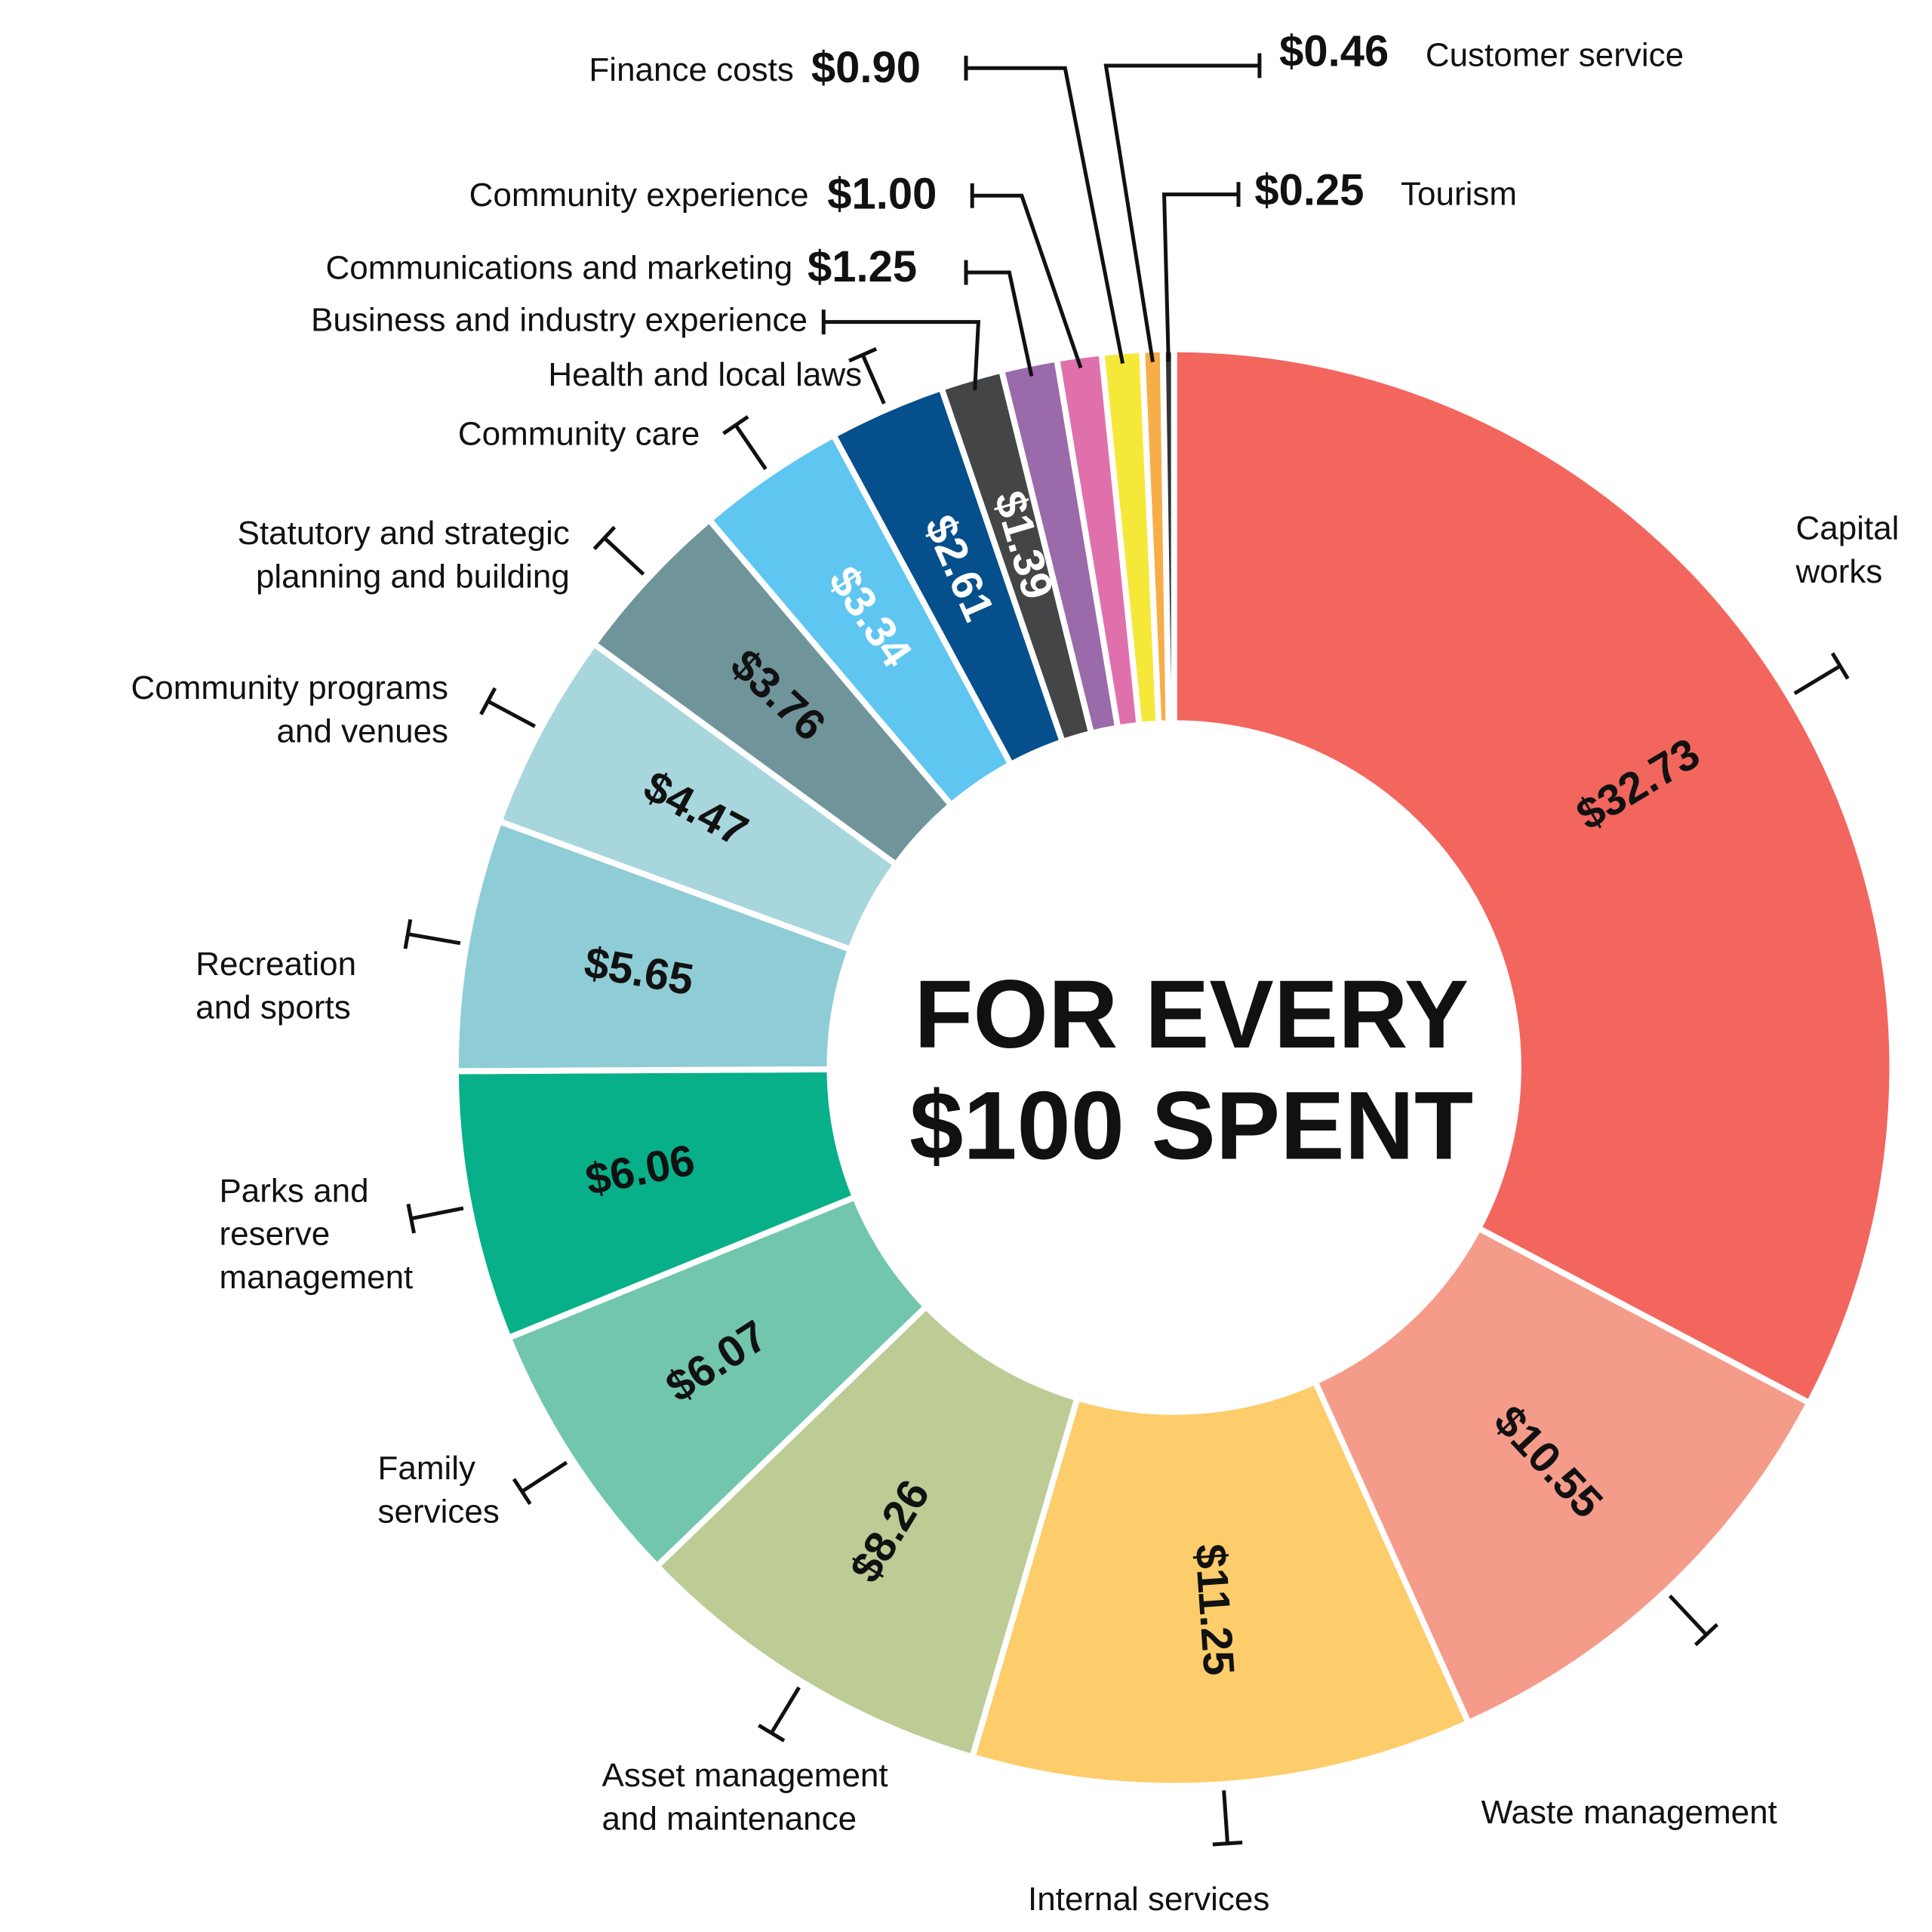  I want to click on category-label: Capital works, so click(1847, 549).